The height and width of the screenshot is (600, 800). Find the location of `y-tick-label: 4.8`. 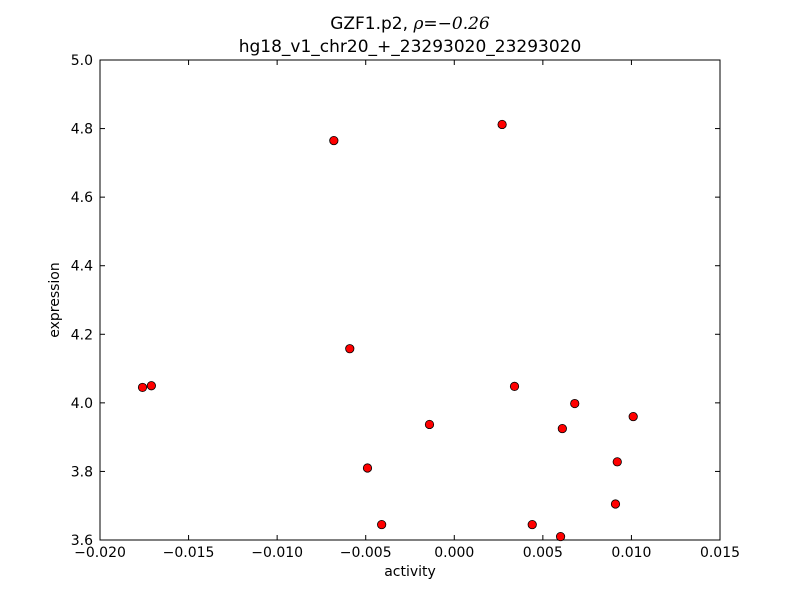

y-tick-label: 4.8 is located at coordinates (82, 130).